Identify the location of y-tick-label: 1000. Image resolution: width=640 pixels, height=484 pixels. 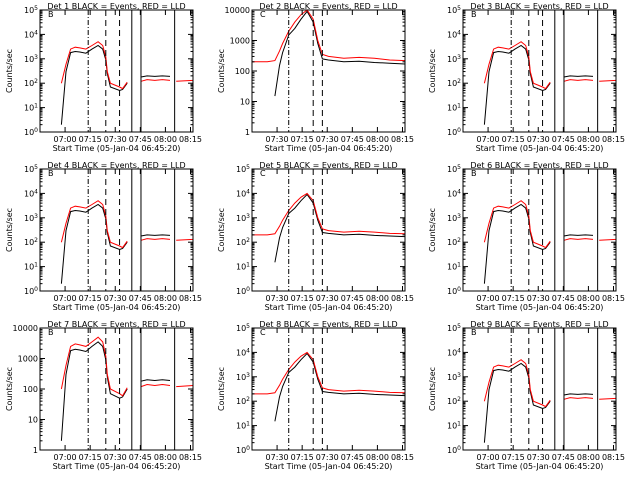
(240, 41).